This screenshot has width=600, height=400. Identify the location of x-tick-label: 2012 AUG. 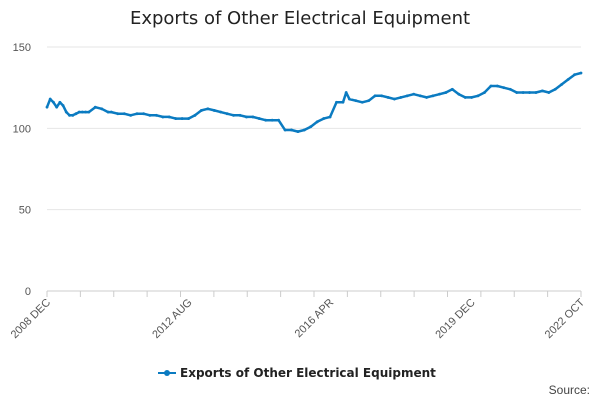
(172, 319).